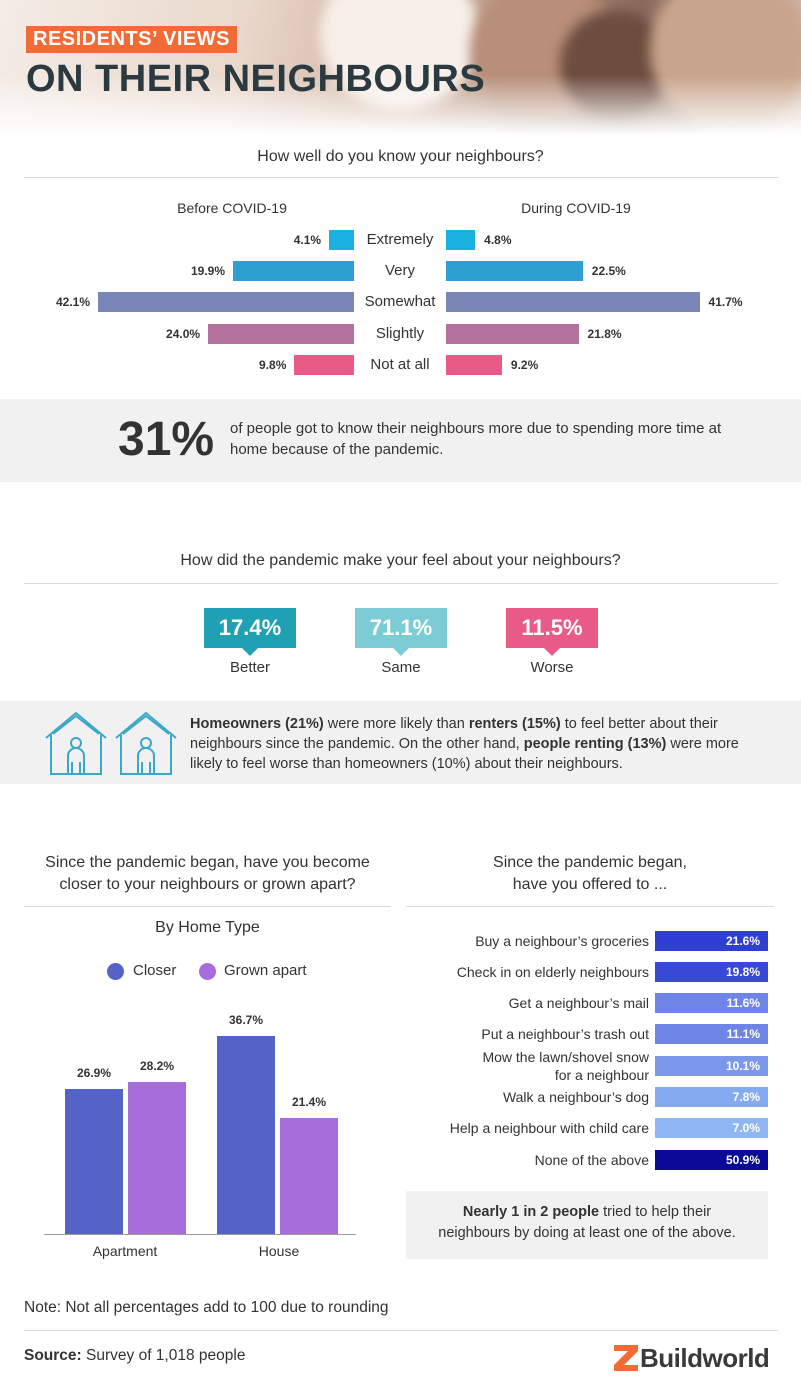  What do you see at coordinates (552, 667) in the screenshot?
I see `feel-worse-label: Worse` at bounding box center [552, 667].